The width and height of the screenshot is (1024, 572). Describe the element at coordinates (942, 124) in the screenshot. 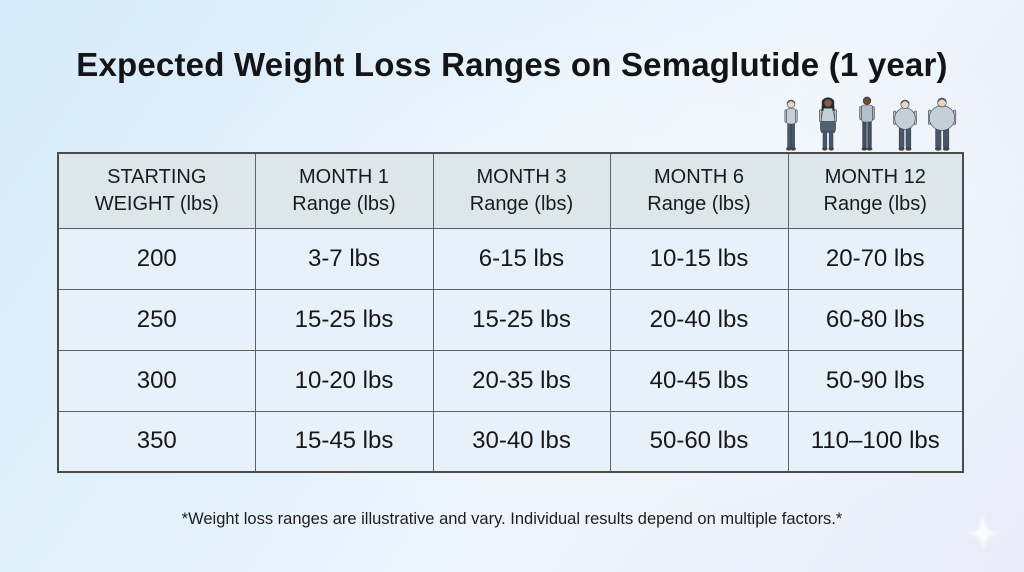

I see `person-heaviest-icon` at that location.